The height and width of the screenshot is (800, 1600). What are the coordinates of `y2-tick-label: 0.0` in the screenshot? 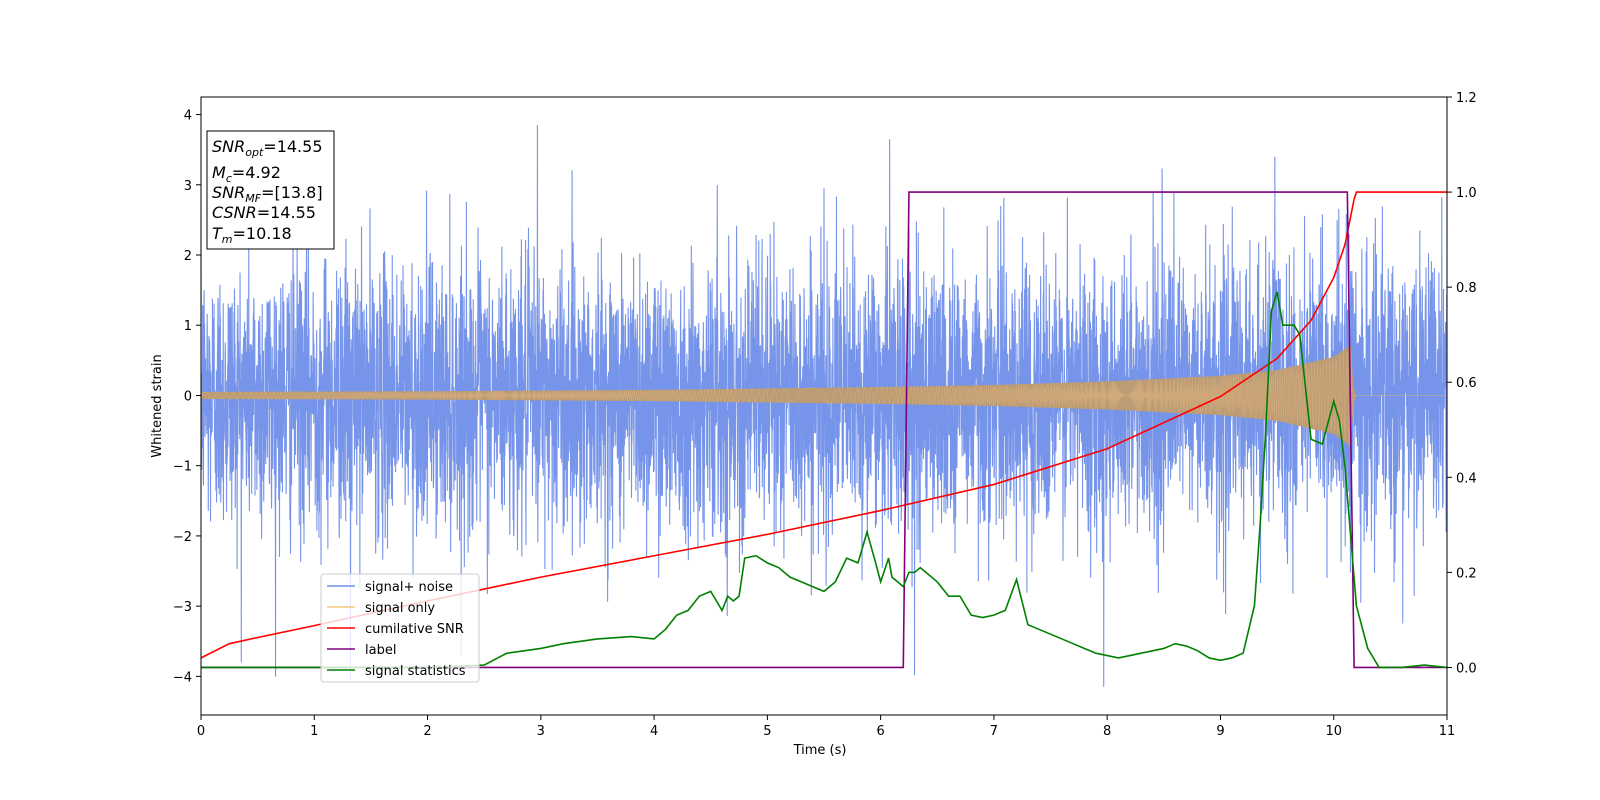 It's located at (1466, 668).